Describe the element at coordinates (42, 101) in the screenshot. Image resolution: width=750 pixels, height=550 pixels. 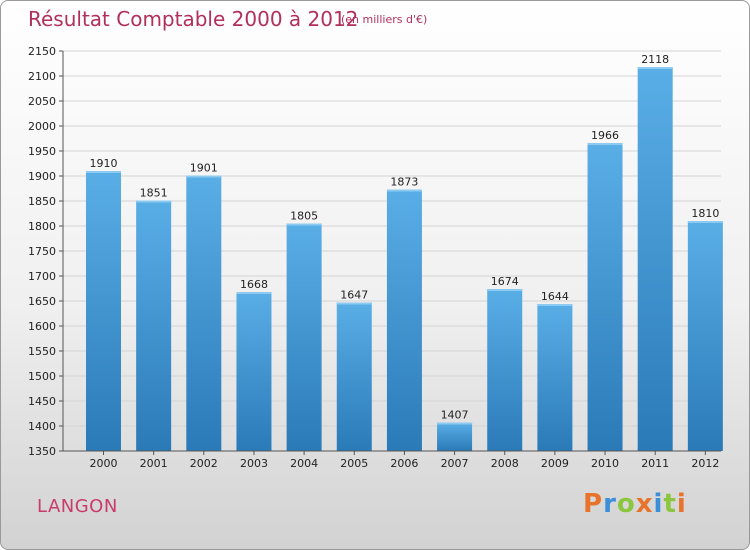
I see `y-tick-label: 2050` at that location.